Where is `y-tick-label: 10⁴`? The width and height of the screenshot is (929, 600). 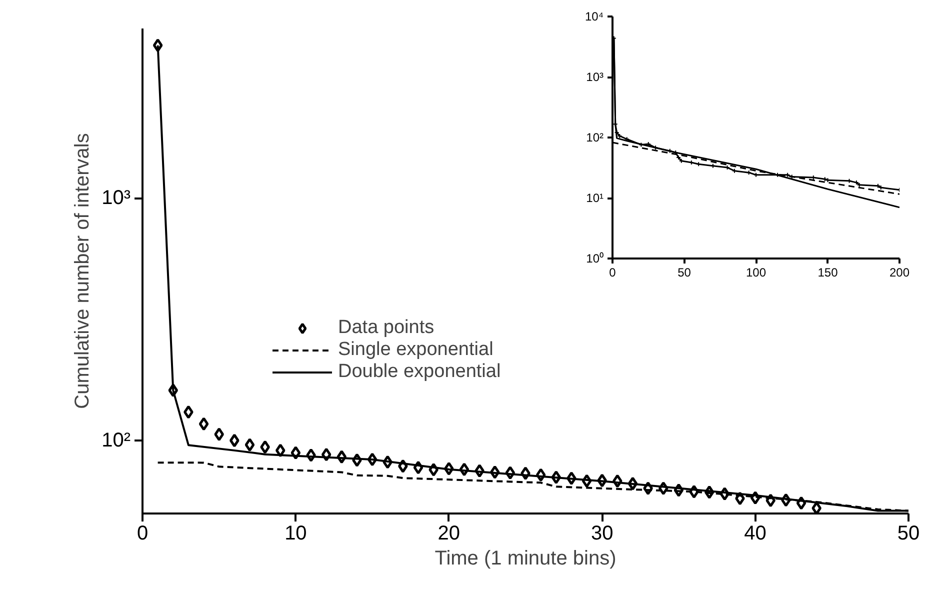 y-tick-label: 10⁴ is located at coordinates (594, 17).